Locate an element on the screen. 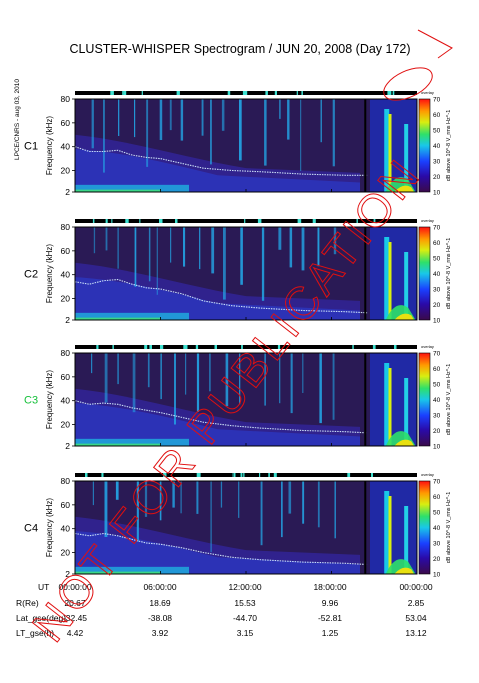  activity-bar is located at coordinates (246, 221).